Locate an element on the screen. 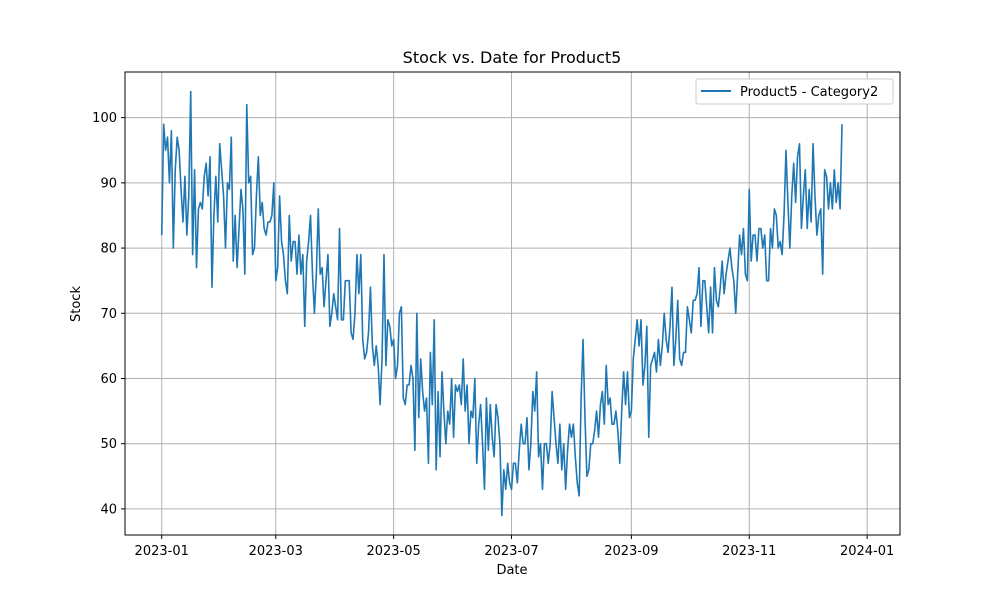 The height and width of the screenshot is (600, 1000). legend-label: Product5 - Category2 is located at coordinates (809, 92).